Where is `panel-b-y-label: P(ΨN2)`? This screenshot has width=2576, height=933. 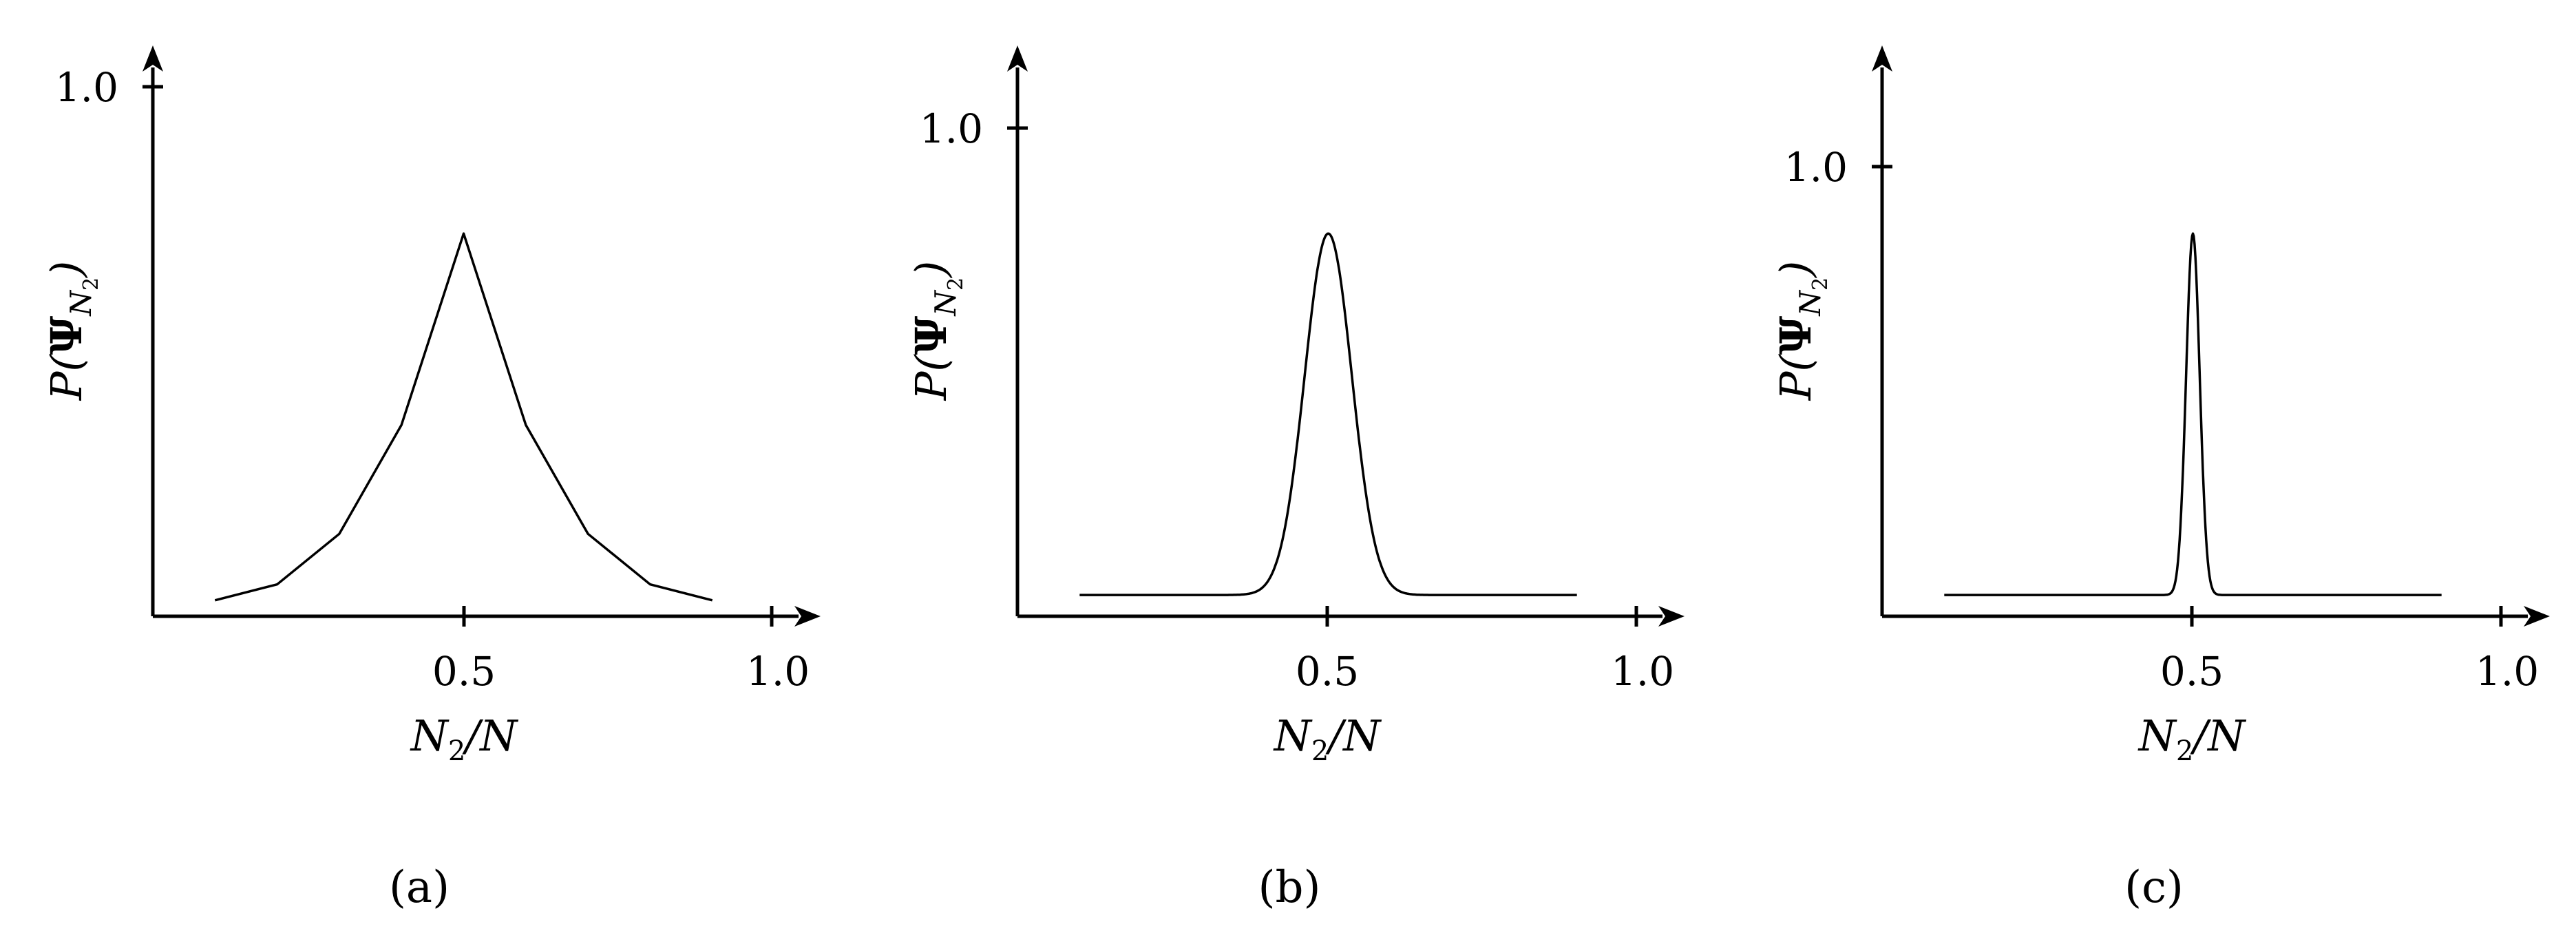 panel-b-y-label: P(ΨN2) is located at coordinates (937, 331).